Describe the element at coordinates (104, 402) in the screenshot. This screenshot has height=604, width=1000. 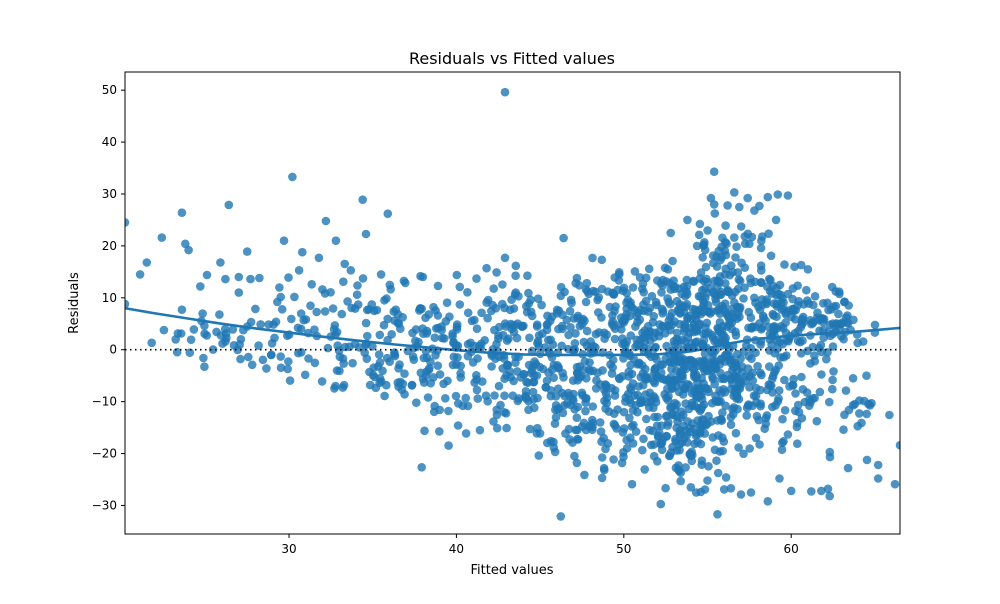
I see `y-tick-label: −10` at that location.